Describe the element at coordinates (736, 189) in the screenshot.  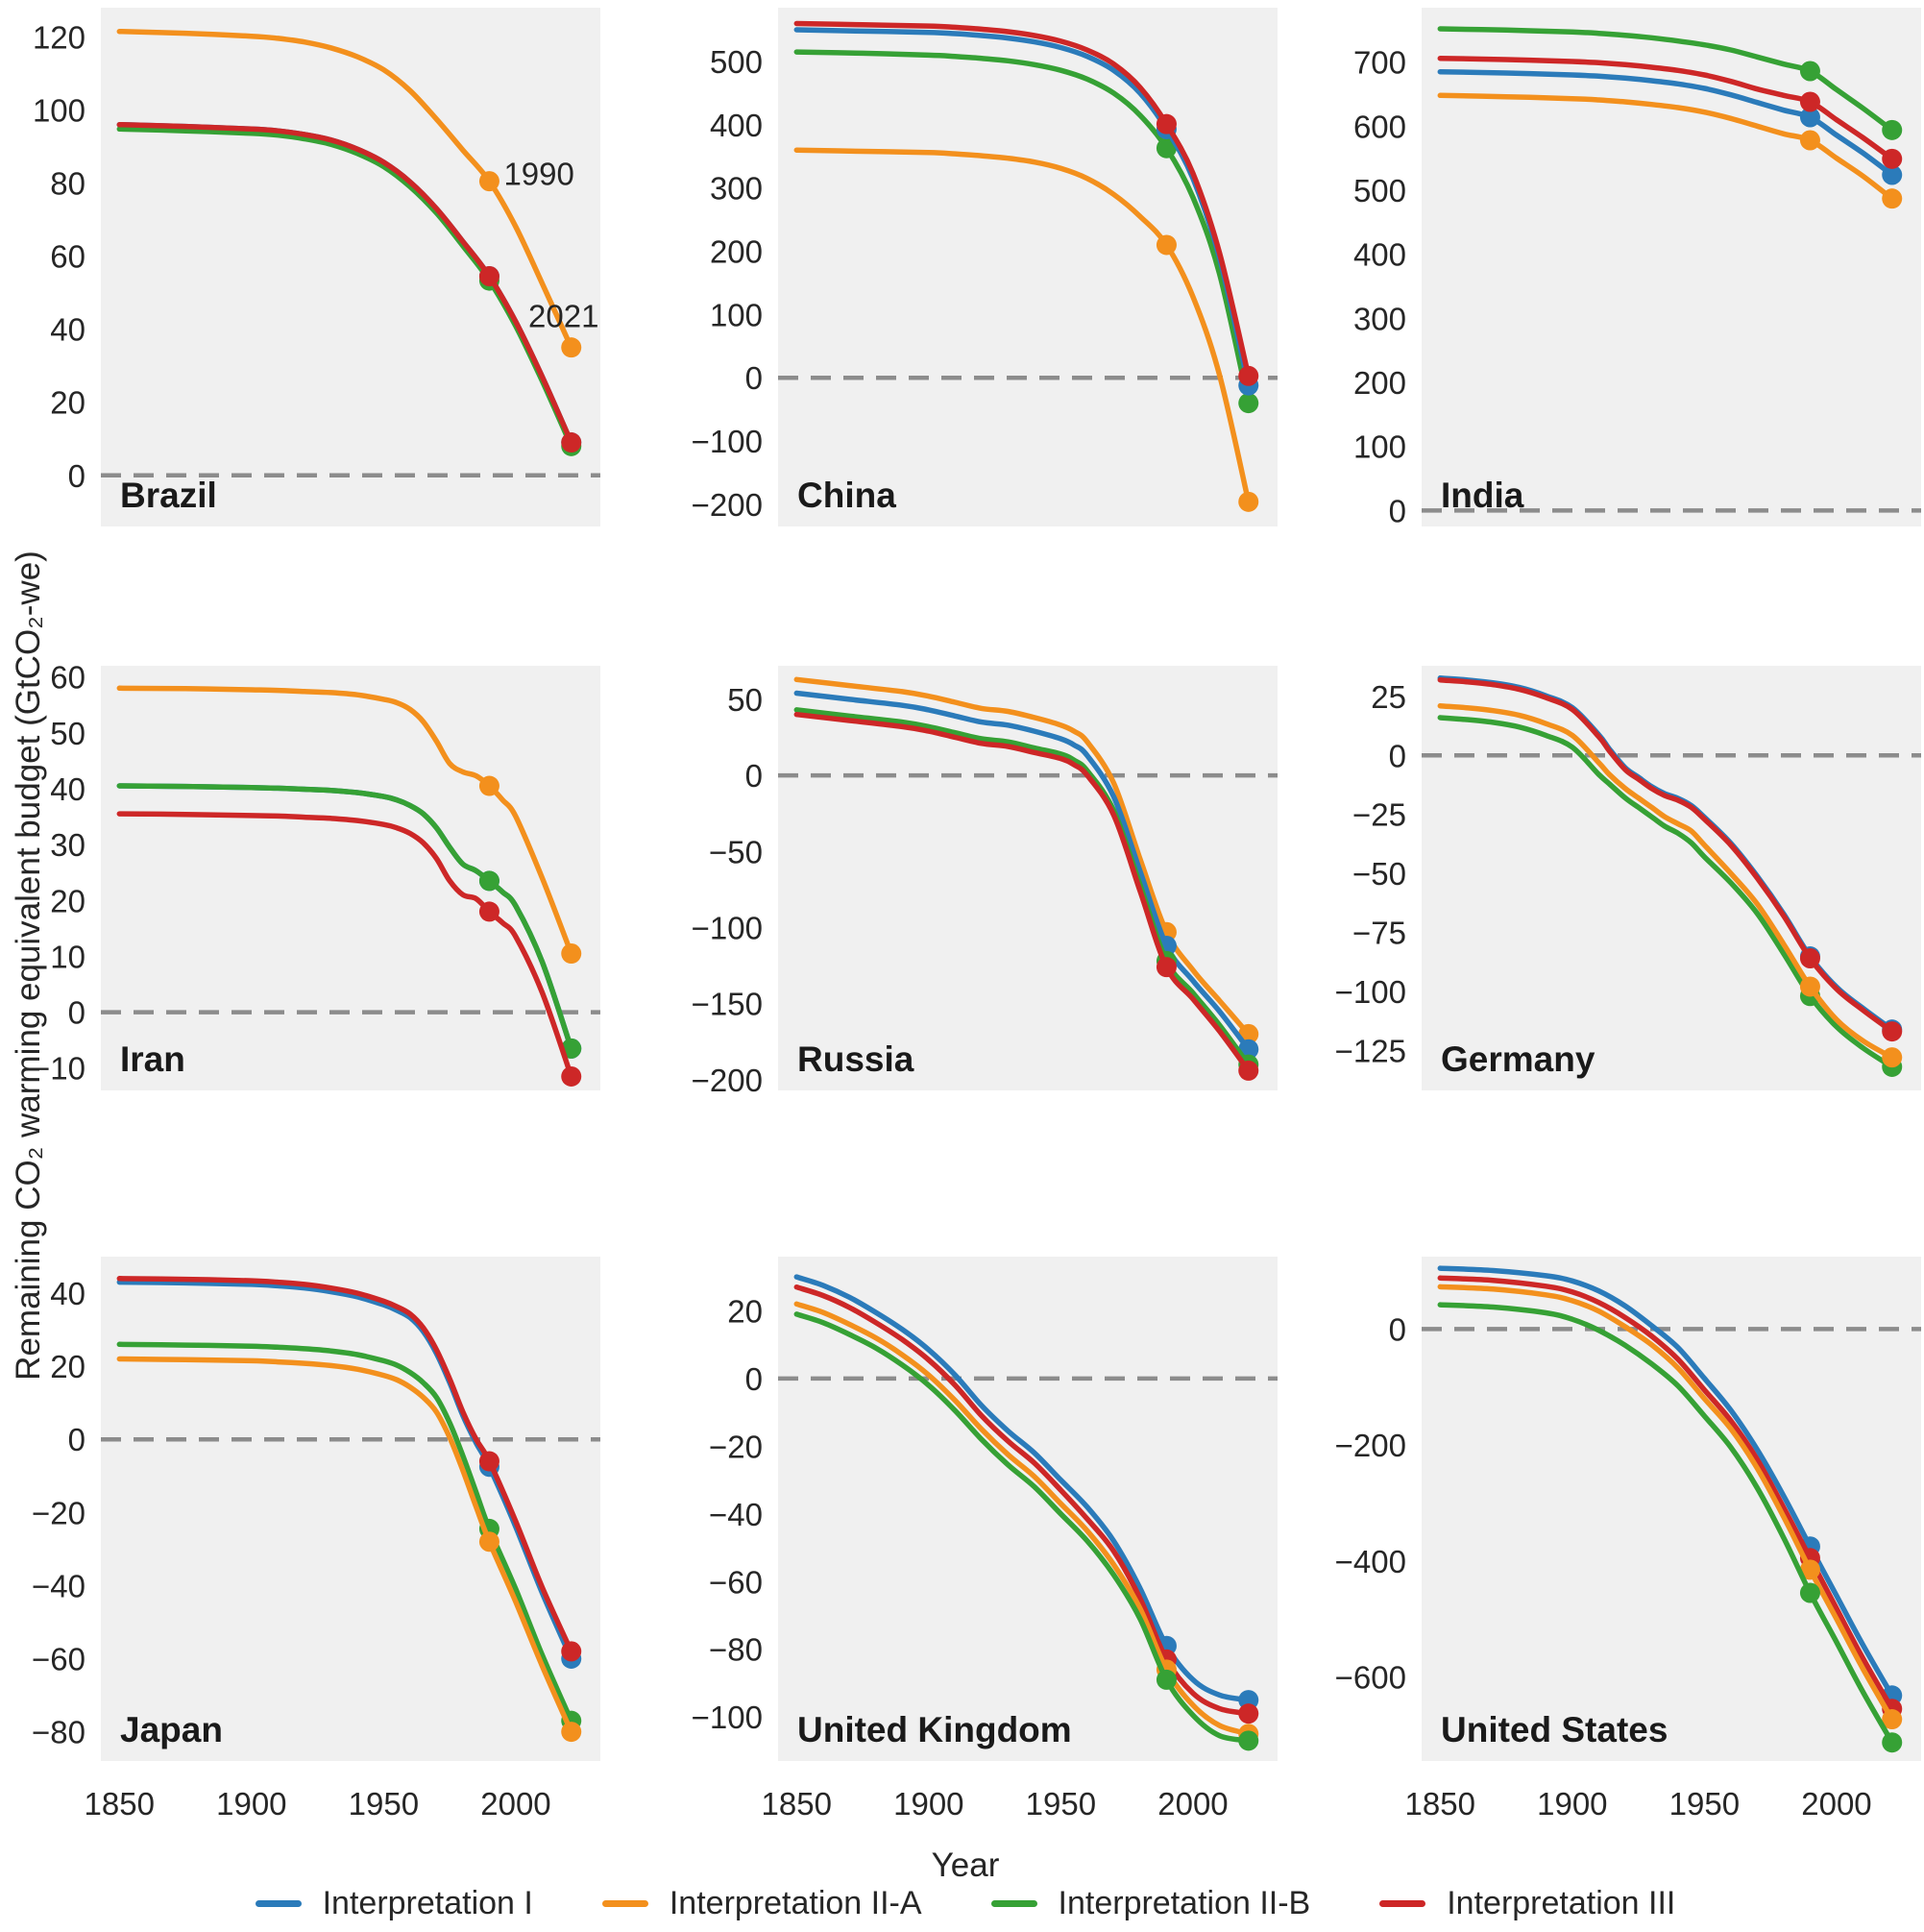
I see `y-axis-tick-label: 300` at that location.